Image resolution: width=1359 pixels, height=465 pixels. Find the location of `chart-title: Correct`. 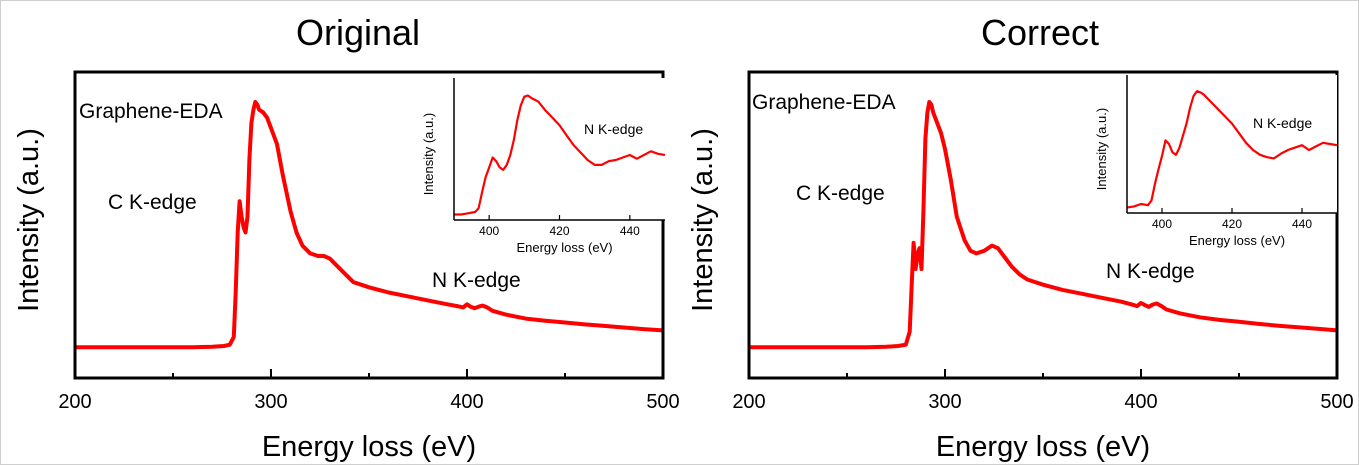

chart-title: Correct is located at coordinates (1040, 32).